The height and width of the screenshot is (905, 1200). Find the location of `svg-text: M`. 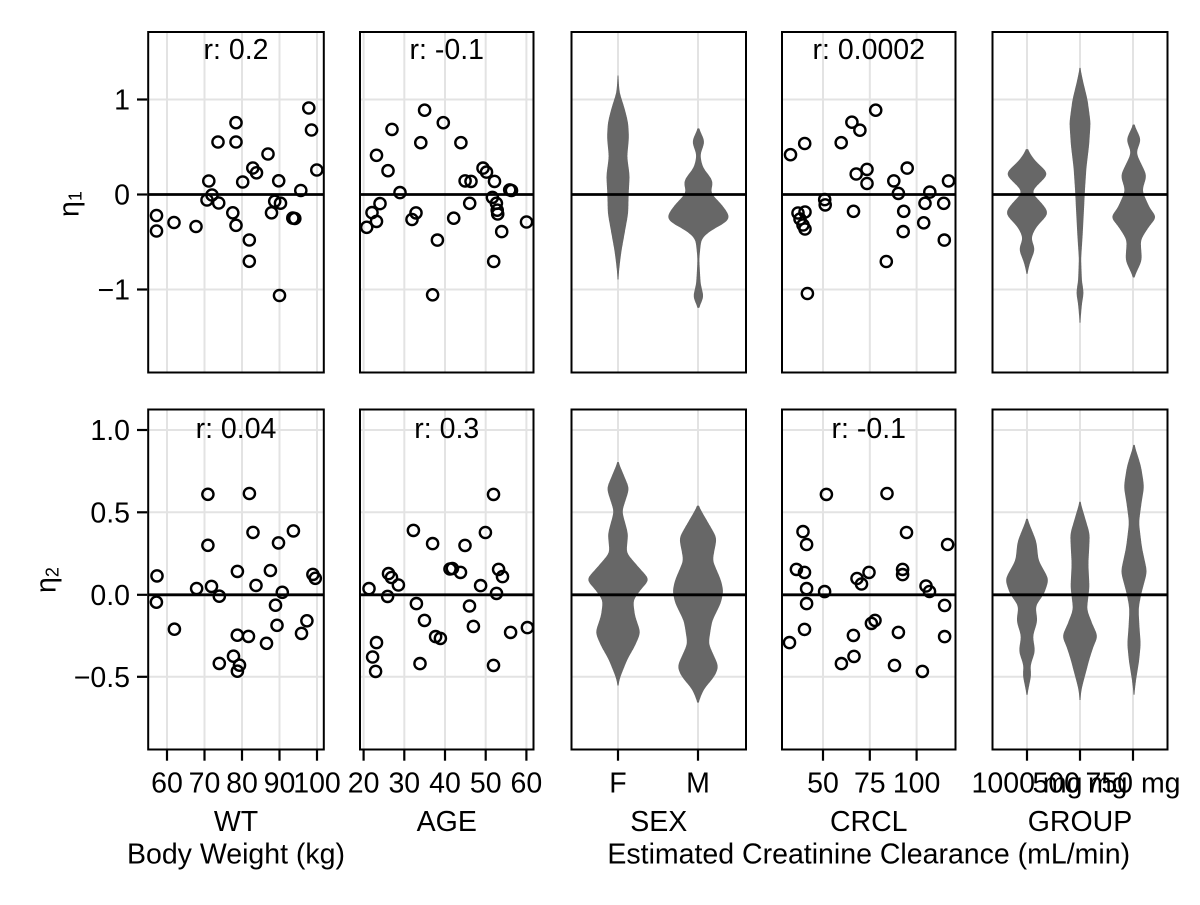

svg-text: M is located at coordinates (698, 784).